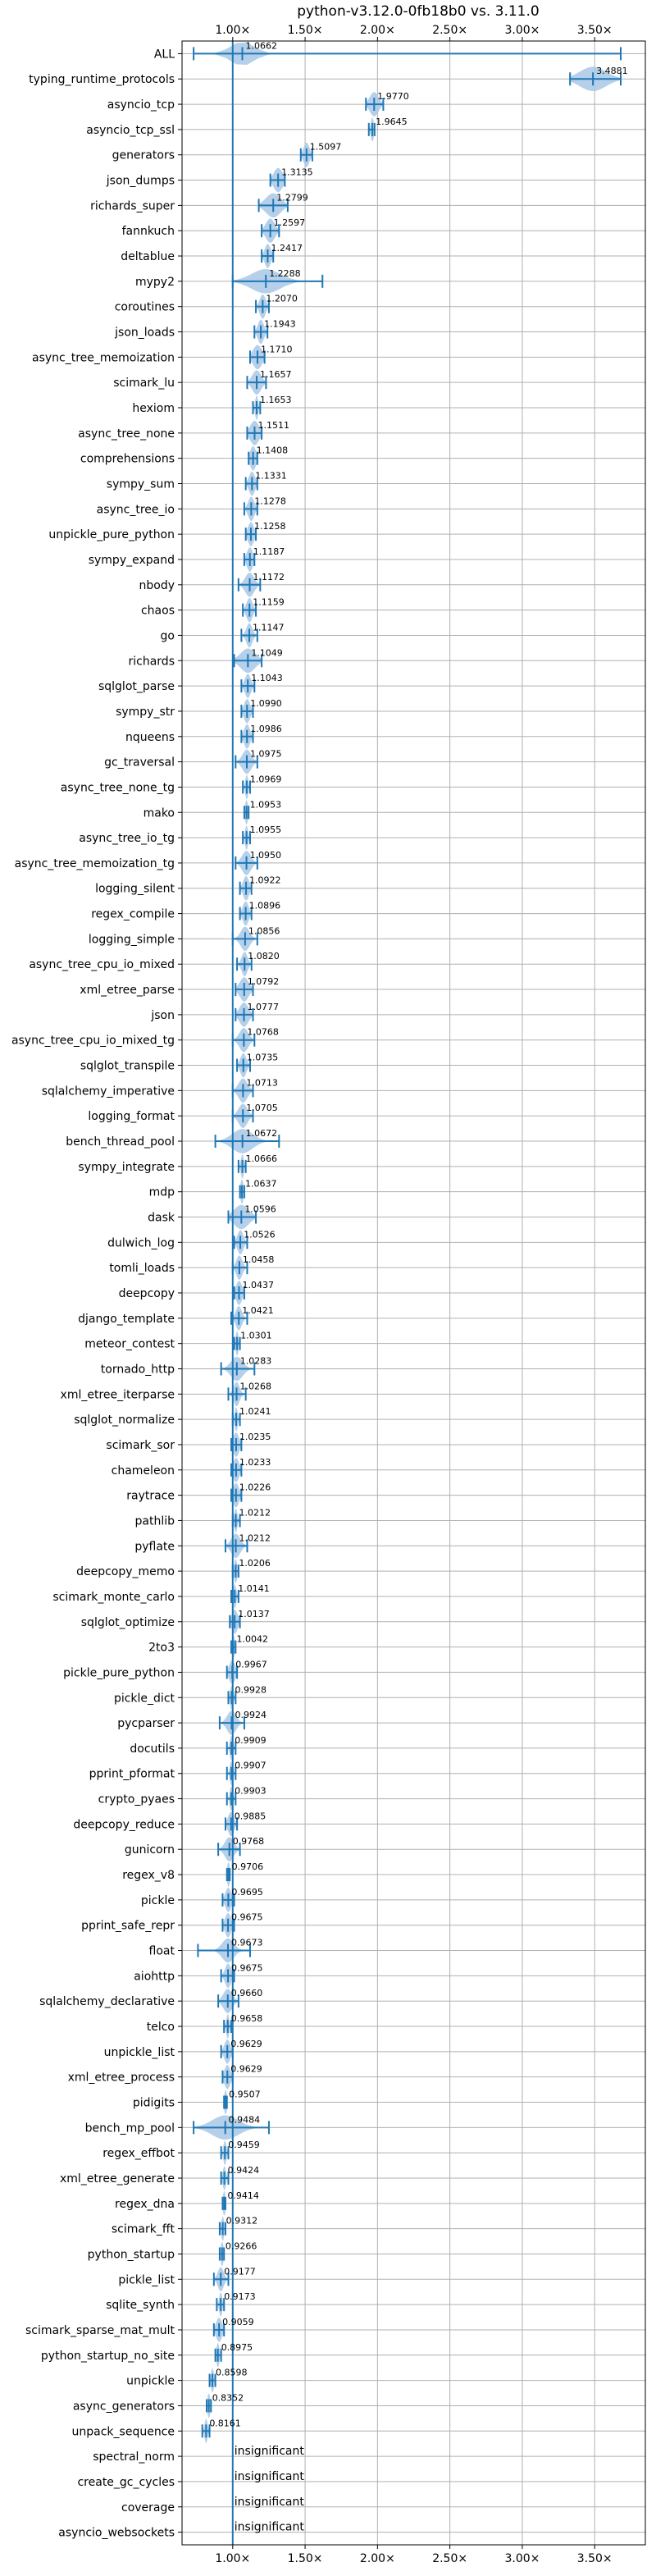 Image resolution: width=656 pixels, height=2576 pixels. What do you see at coordinates (270, 527) in the screenshot?
I see `value-label: 1.1258` at bounding box center [270, 527].